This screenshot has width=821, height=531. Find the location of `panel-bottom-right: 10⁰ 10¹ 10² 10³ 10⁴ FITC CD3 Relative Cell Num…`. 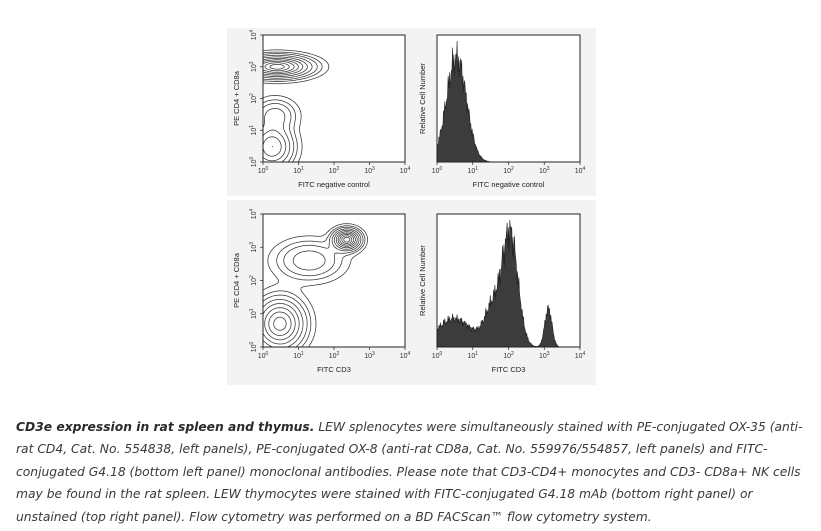

panel-bottom-right: 10⁰ 10¹ 10² 10³ 10⁴ FITC CD3 Relative Cell Num… is located at coordinates (504, 292).